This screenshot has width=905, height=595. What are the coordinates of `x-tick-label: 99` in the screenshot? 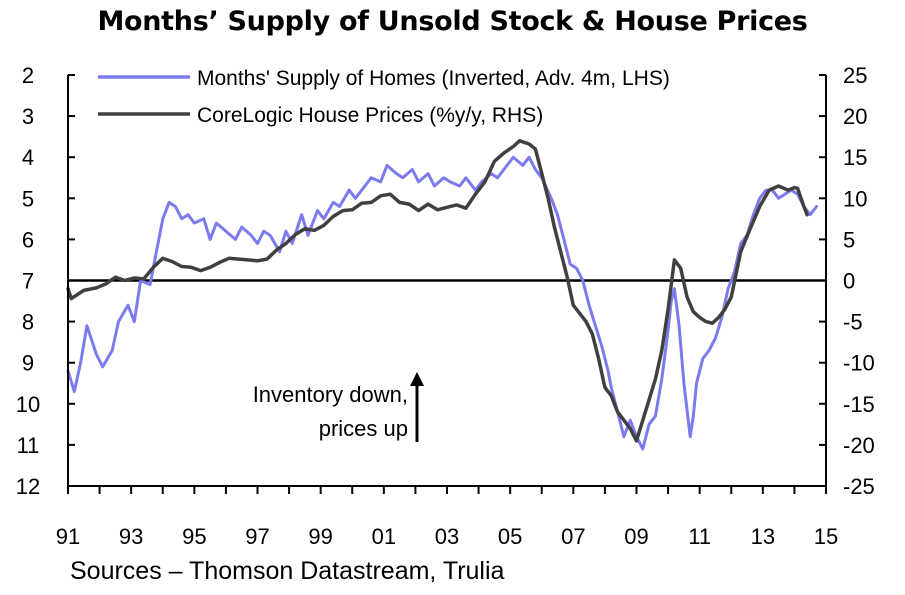 It's located at (320, 536).